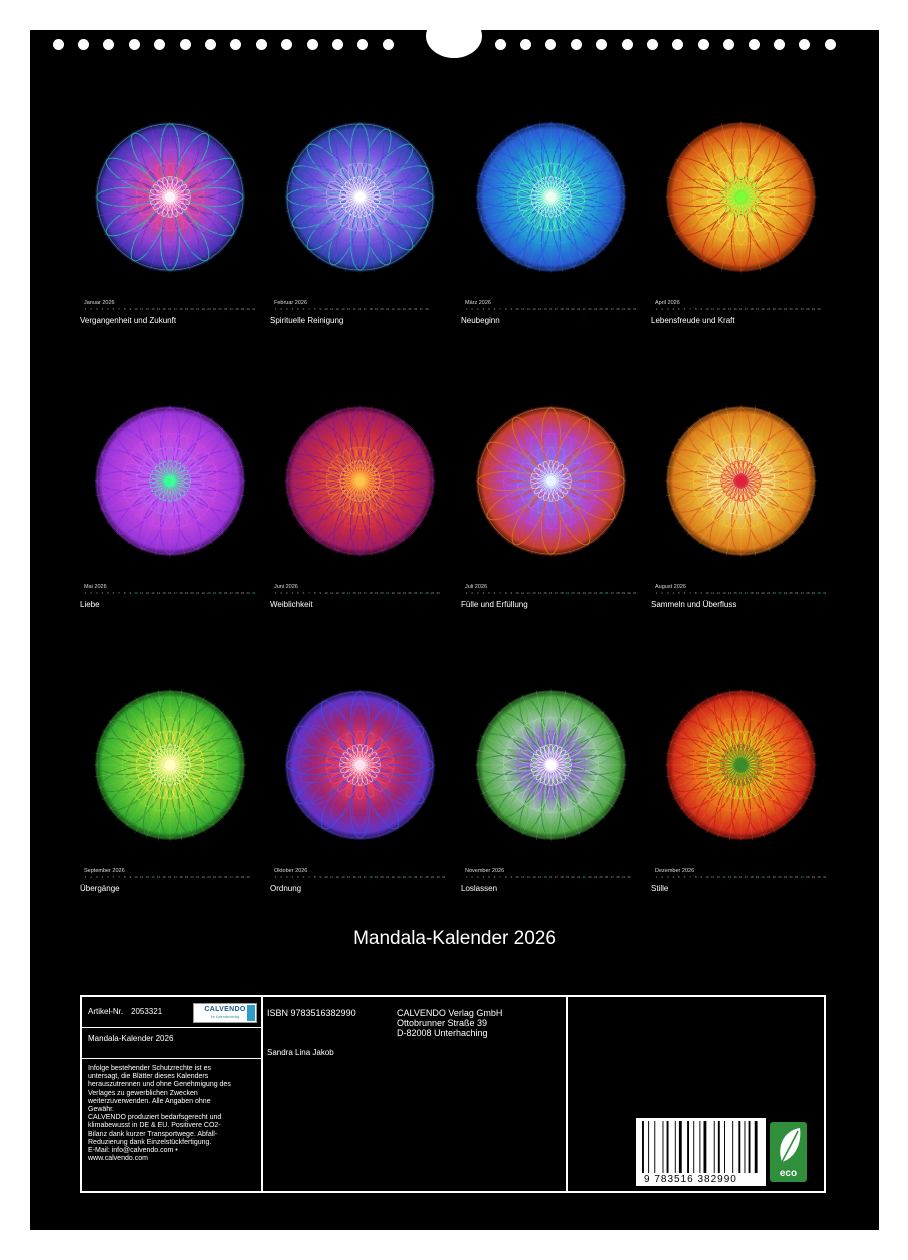 The height and width of the screenshot is (1260, 908). I want to click on month-name: März 2026, so click(478, 303).